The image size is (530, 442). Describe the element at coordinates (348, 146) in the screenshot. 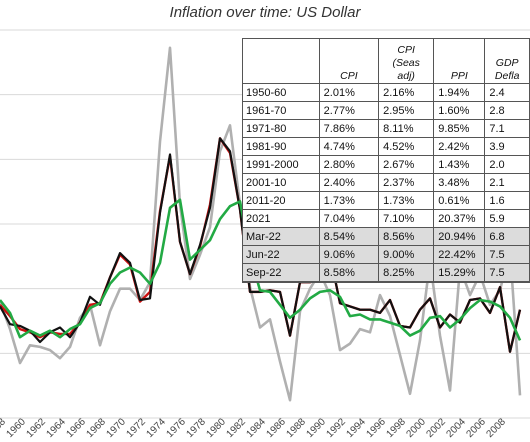

I see `table-cell: 4.74%` at that location.